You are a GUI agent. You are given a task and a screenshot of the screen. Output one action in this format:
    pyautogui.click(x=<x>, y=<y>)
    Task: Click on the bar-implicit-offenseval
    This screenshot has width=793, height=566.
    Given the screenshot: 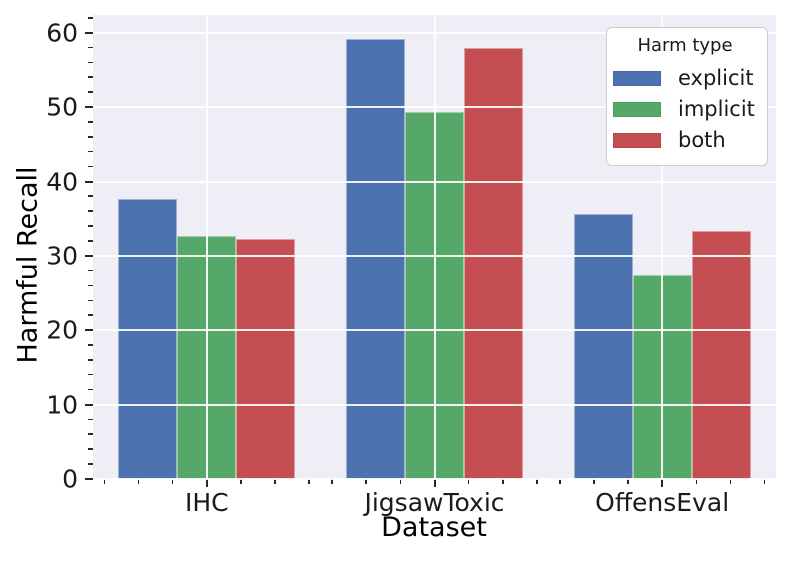 What is the action you would take?
    pyautogui.click(x=662, y=376)
    